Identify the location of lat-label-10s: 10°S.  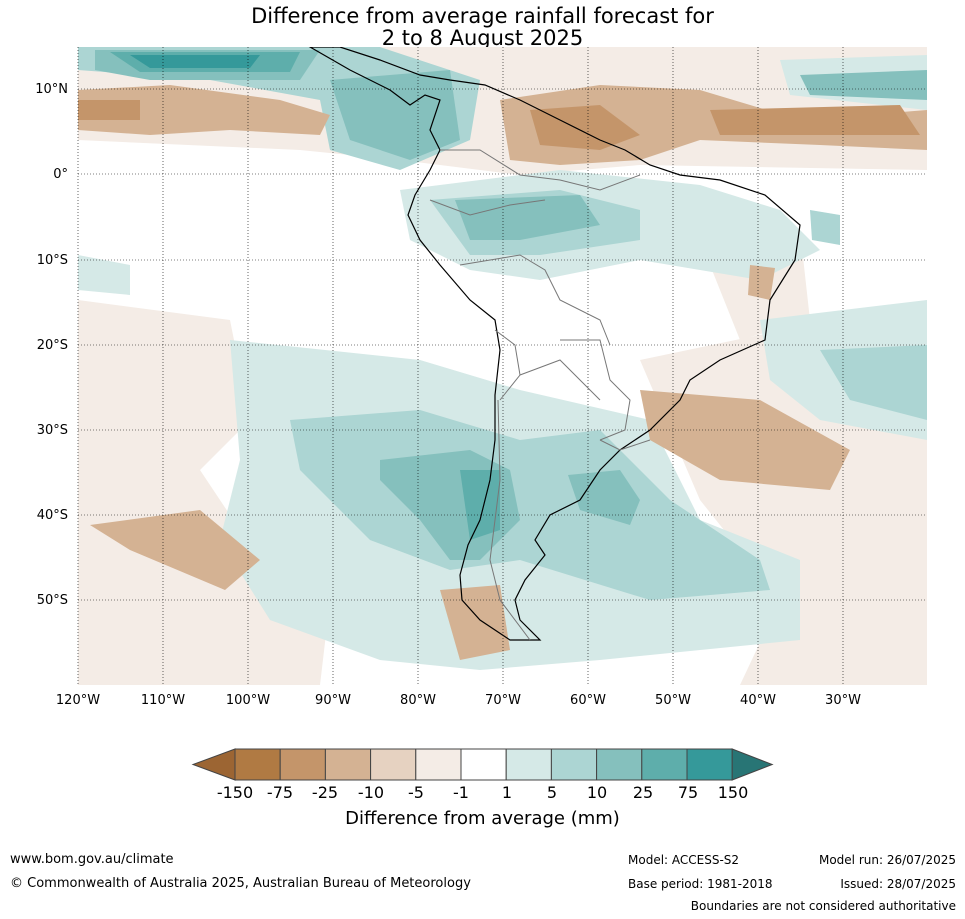
(52, 260).